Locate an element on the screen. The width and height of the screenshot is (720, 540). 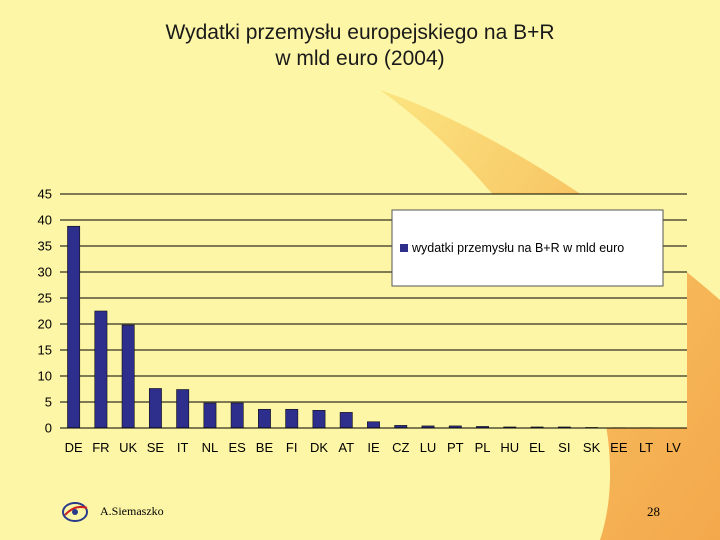
y-tick-label: 25 is located at coordinates (45, 298).